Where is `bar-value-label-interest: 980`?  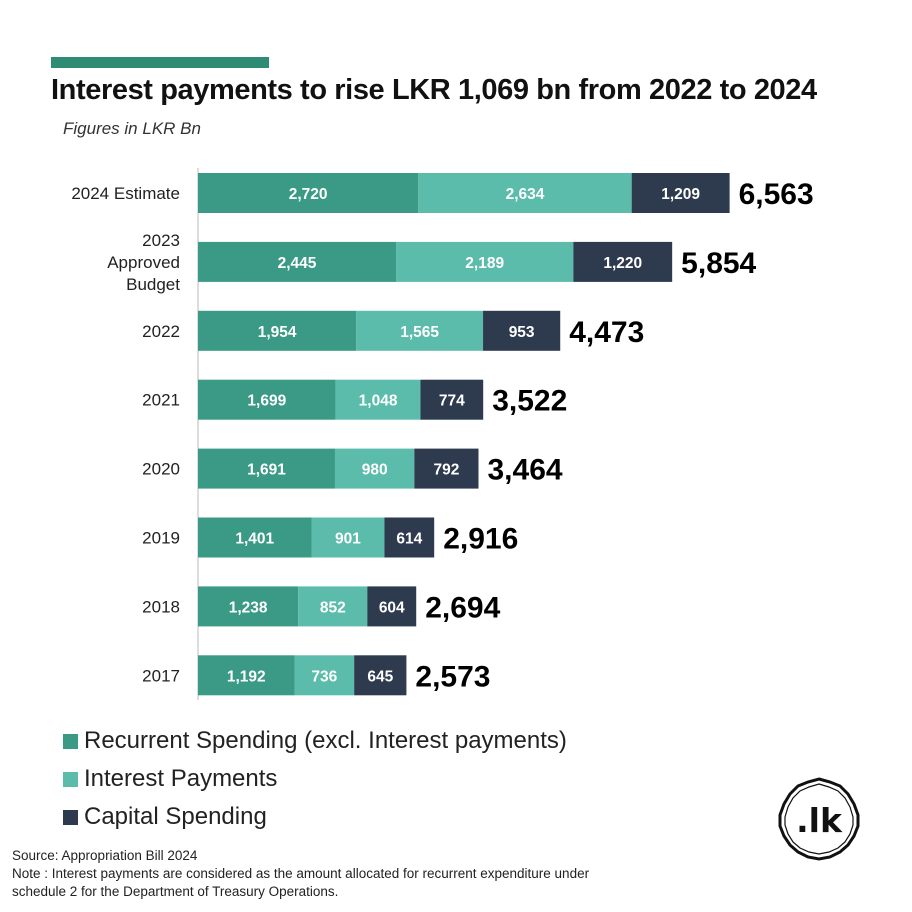 bar-value-label-interest: 980 is located at coordinates (375, 470).